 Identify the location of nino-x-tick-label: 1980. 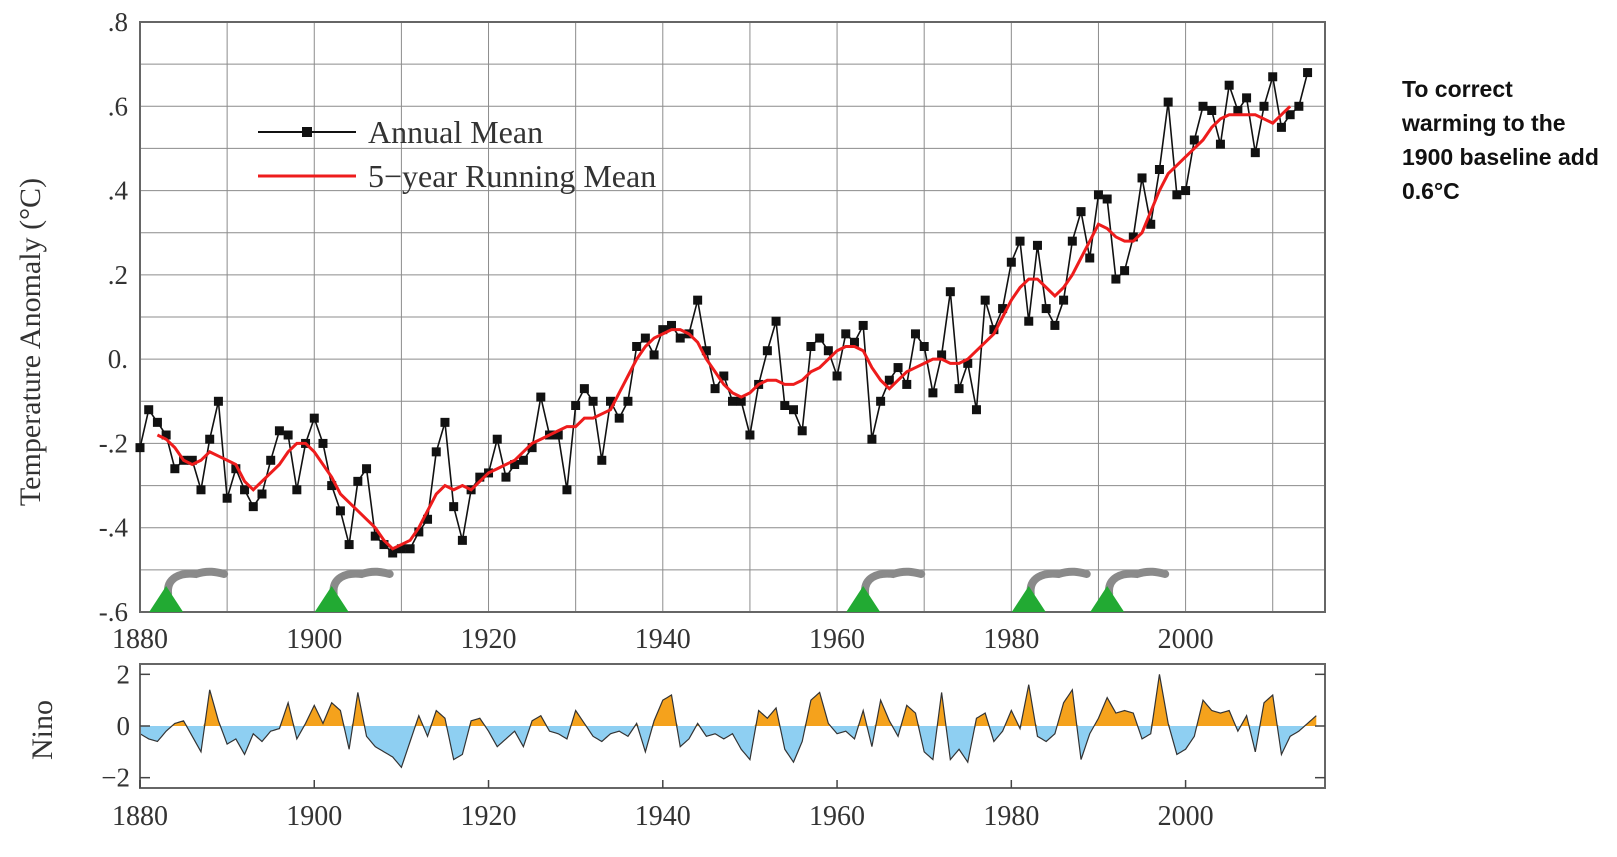
(1011, 816).